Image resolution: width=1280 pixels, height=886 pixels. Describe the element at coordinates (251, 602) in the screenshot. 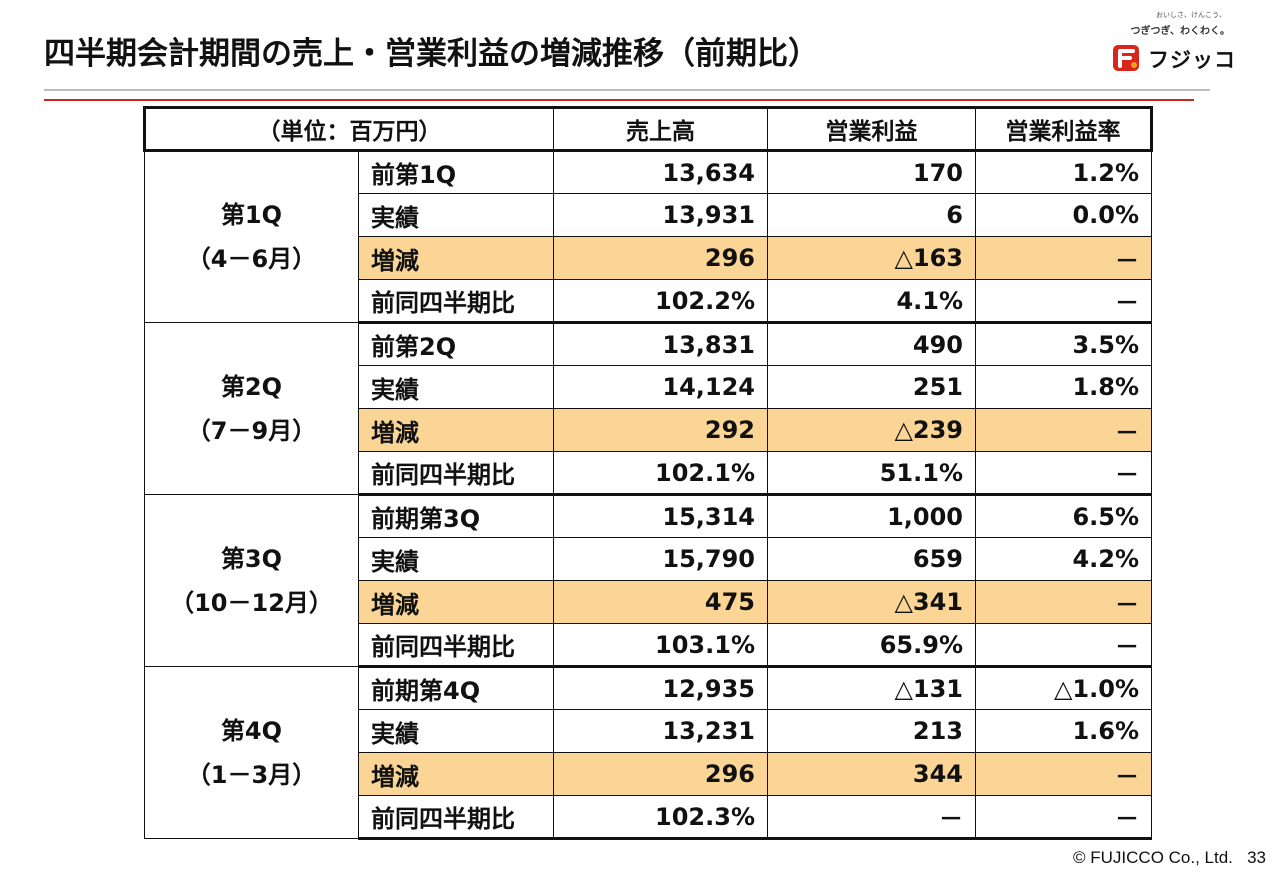

I see `quarter-range: （10－12月）` at that location.